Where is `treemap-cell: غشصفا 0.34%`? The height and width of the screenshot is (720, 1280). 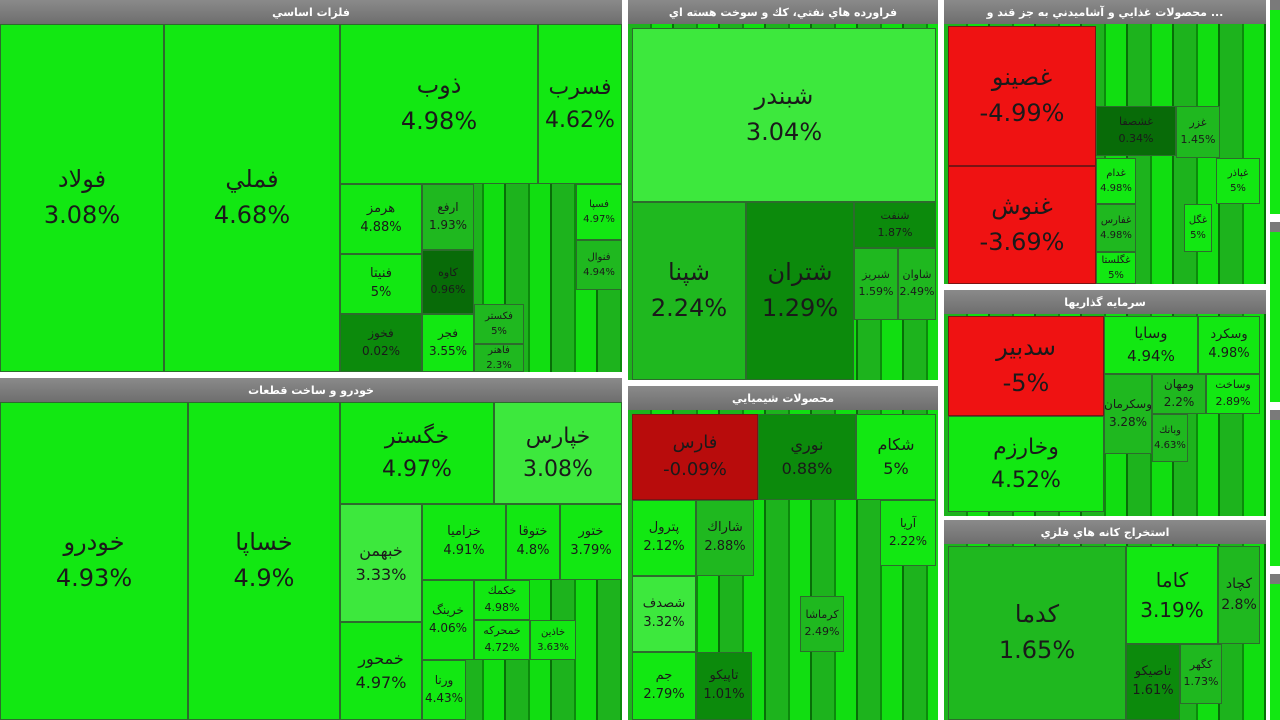 treemap-cell: غشصفا 0.34% is located at coordinates (1136, 131).